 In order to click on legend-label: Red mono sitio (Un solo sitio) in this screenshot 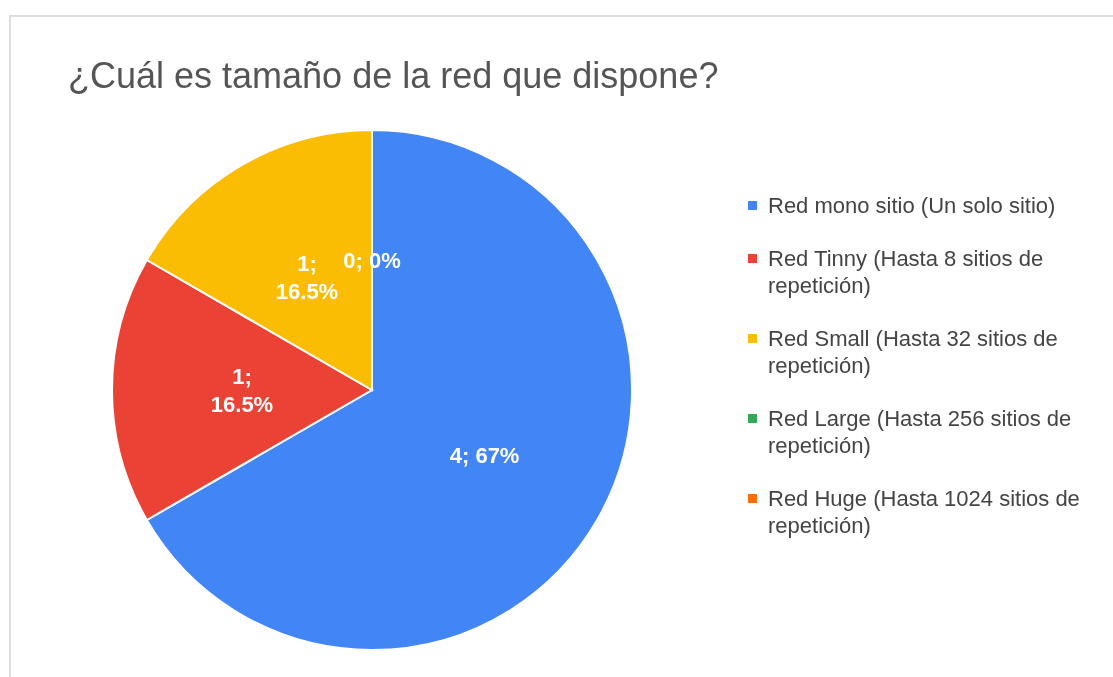, I will do `click(912, 205)`.